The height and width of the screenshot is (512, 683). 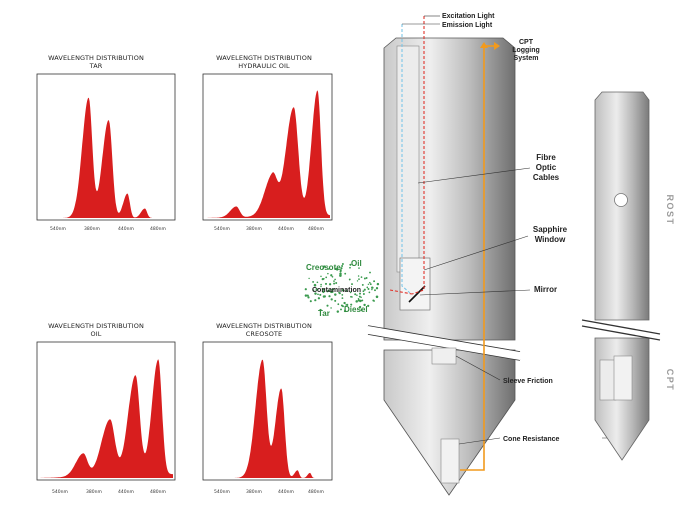 What do you see at coordinates (415, 284) in the screenshot?
I see `sapphire-window` at bounding box center [415, 284].